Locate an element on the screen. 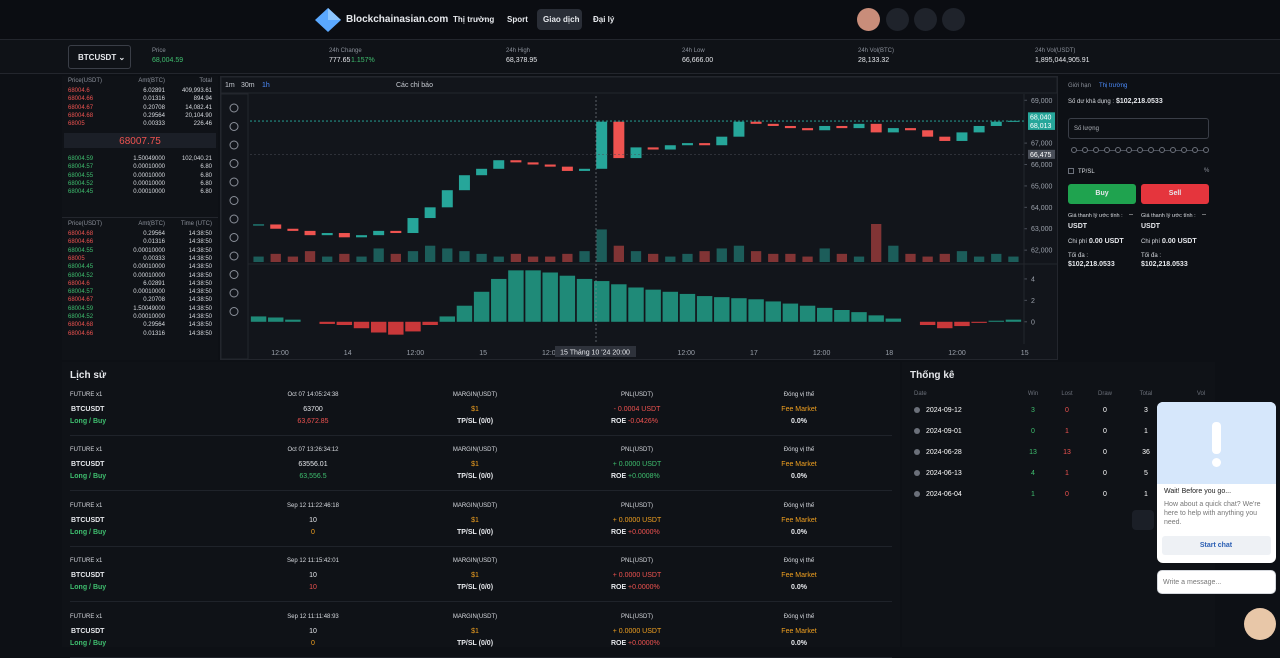 The height and width of the screenshot is (658, 1280). indicators-button: Các chỉ báo is located at coordinates (414, 85).